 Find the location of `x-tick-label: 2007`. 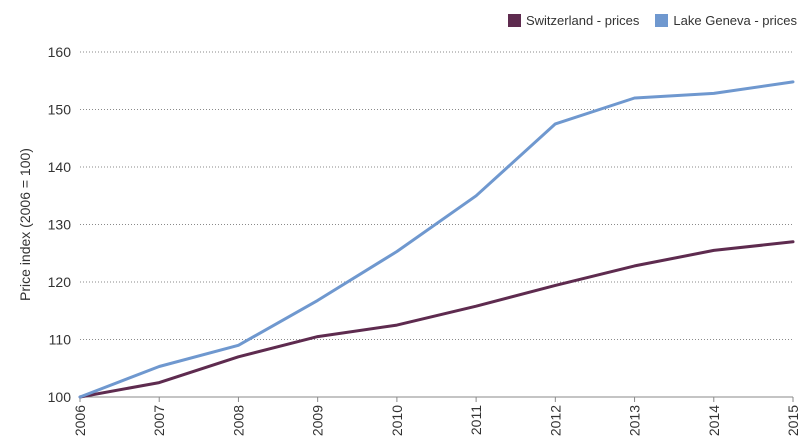

x-tick-label: 2007 is located at coordinates (159, 420).